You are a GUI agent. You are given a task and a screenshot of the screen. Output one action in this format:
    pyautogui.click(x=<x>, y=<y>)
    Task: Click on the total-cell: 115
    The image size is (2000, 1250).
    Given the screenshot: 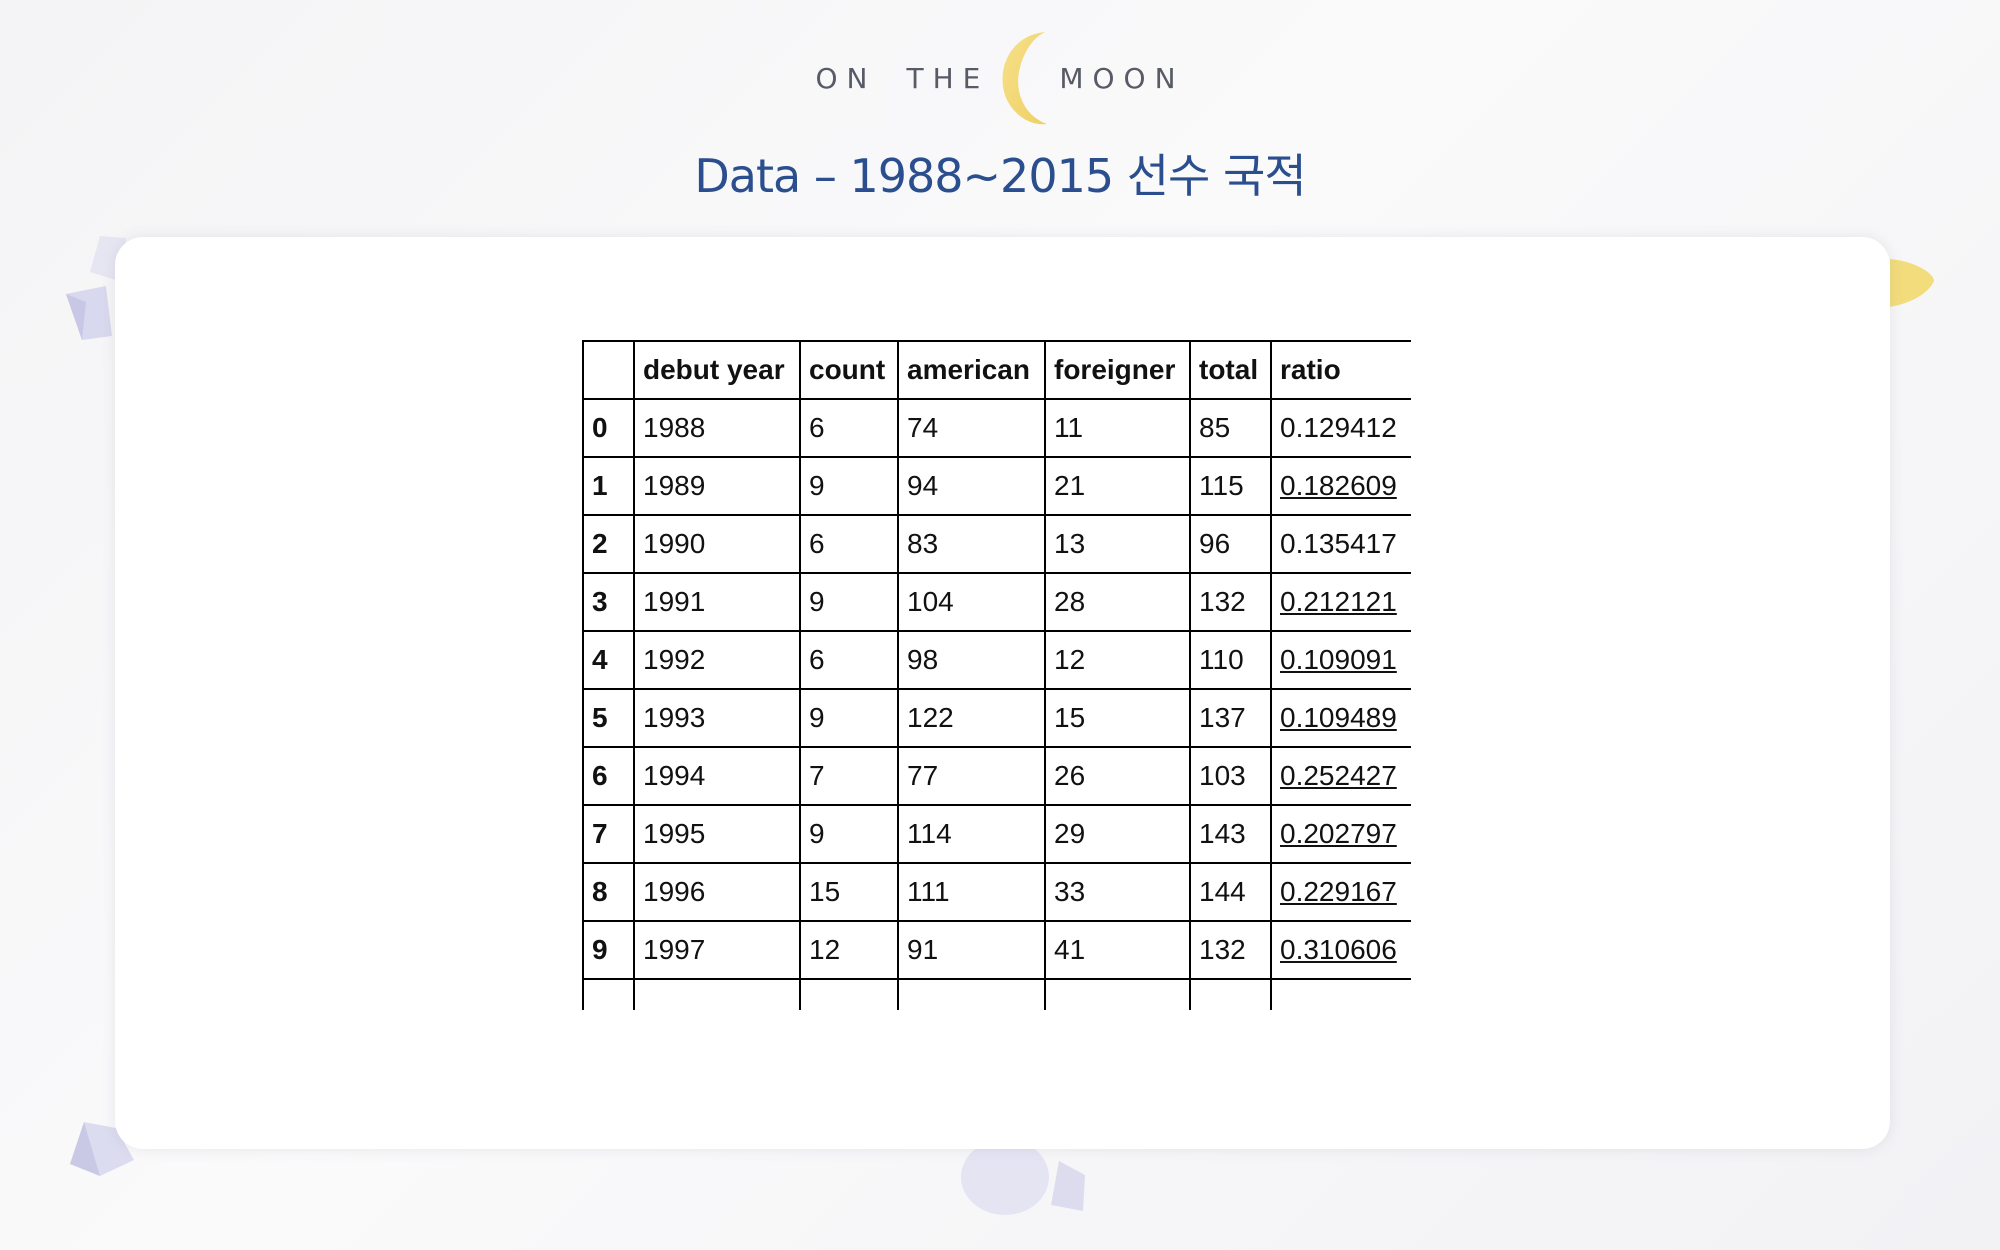 What is the action you would take?
    pyautogui.click(x=1230, y=486)
    